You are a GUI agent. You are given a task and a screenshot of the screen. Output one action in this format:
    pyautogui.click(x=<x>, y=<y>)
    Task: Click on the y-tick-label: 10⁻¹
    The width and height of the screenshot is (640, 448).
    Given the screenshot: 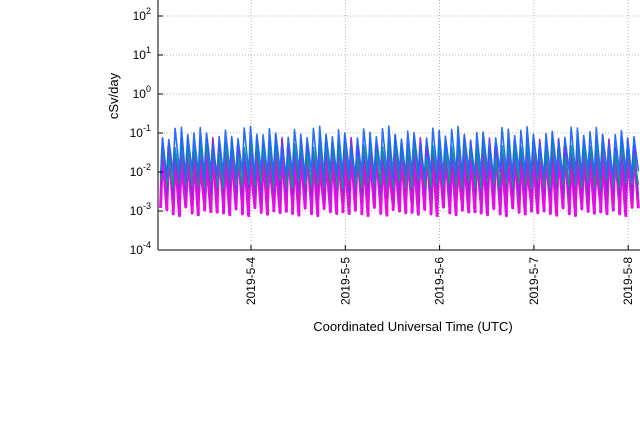 What is the action you would take?
    pyautogui.click(x=140, y=131)
    